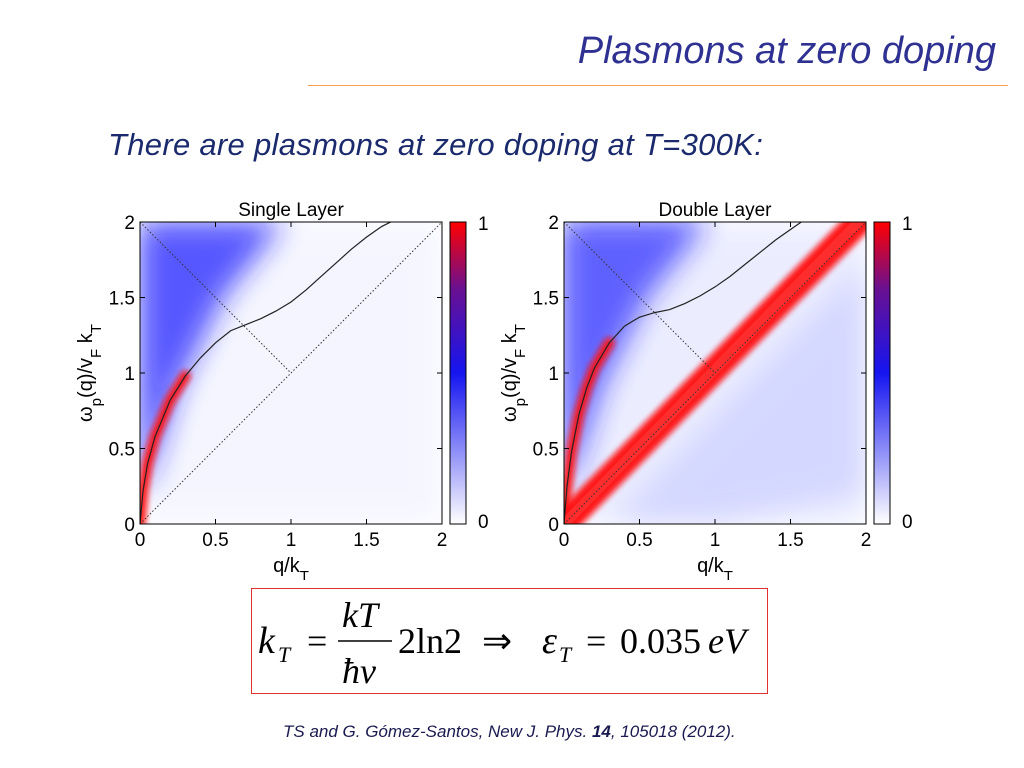  Describe the element at coordinates (359, 671) in the screenshot. I see `formula-denominator: ħv` at that location.